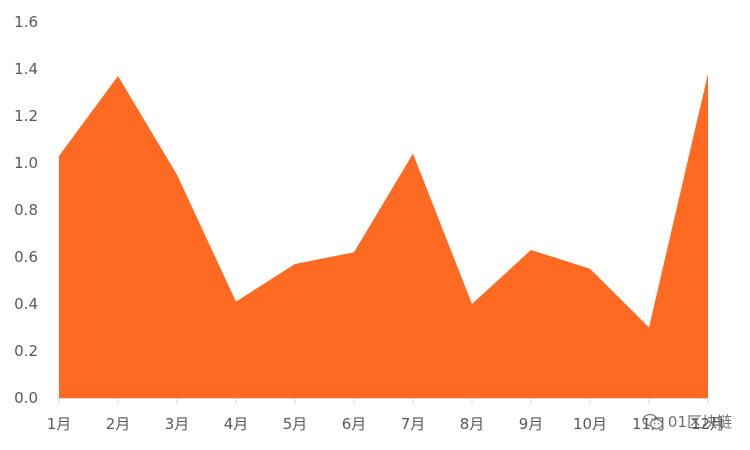 This screenshot has height=450, width=750. I want to click on y-tick-label: 0.8, so click(26, 210).